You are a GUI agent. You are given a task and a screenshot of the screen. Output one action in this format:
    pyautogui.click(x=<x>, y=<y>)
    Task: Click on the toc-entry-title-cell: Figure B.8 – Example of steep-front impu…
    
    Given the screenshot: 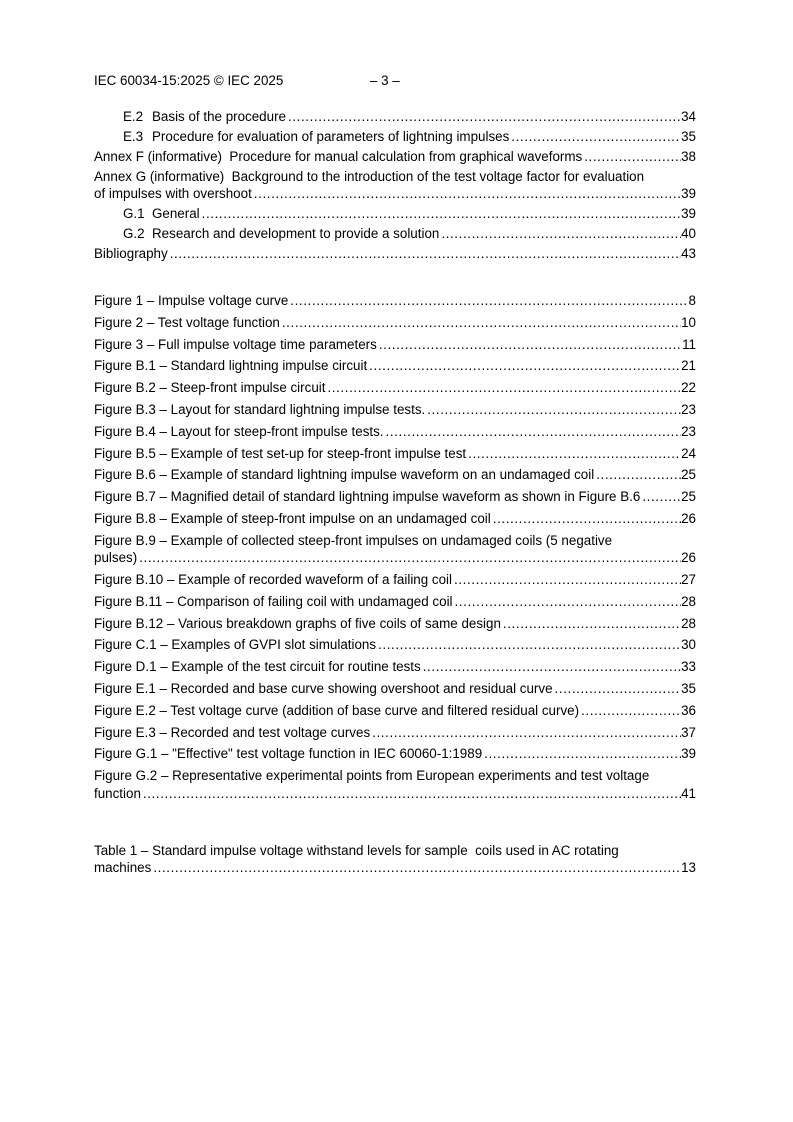 What is the action you would take?
    pyautogui.click(x=387, y=518)
    